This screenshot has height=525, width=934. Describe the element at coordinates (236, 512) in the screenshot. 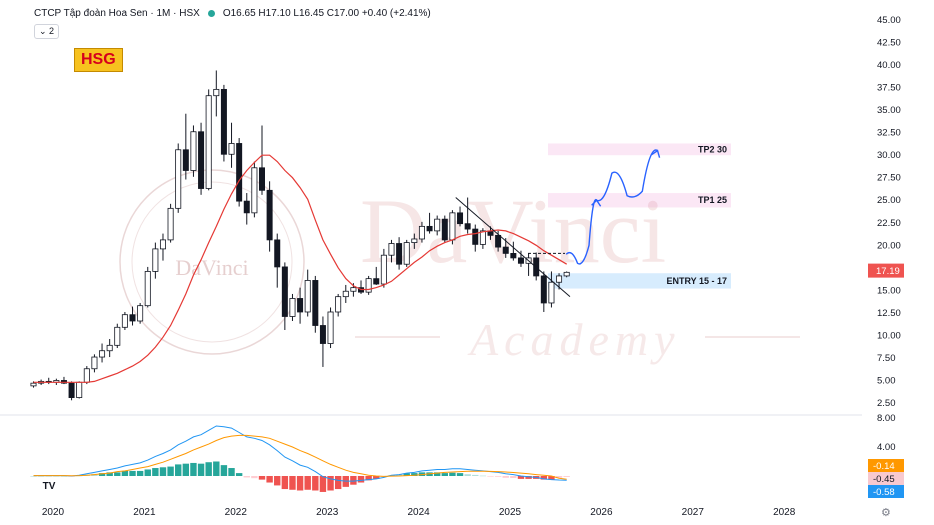

I see `year-tick: 2022` at that location.